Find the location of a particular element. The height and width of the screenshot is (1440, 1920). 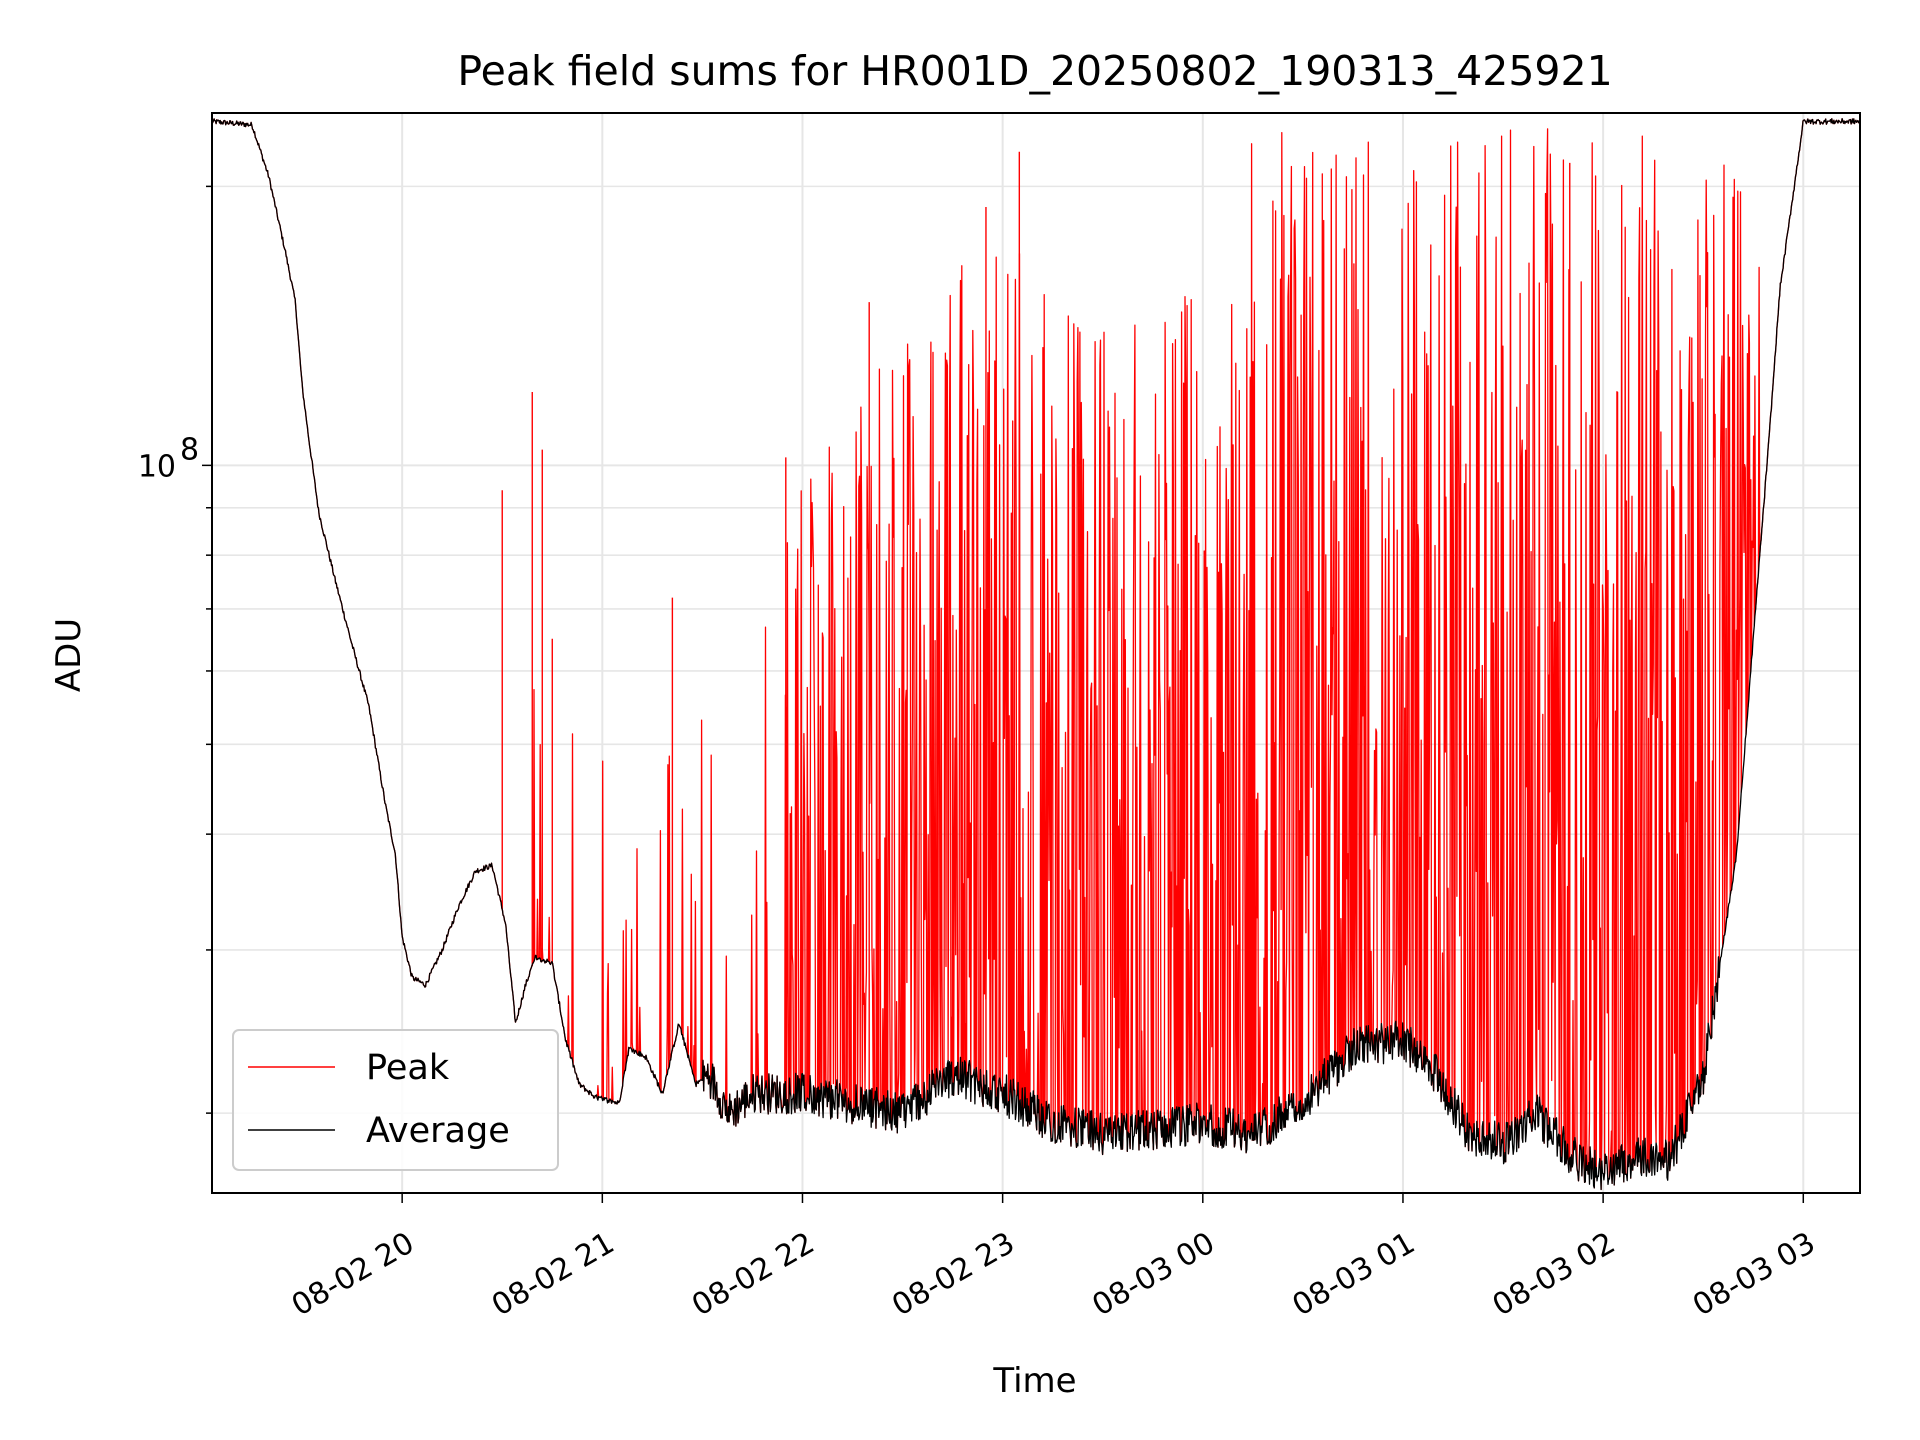

legend: Peak Average is located at coordinates (395, 1100).